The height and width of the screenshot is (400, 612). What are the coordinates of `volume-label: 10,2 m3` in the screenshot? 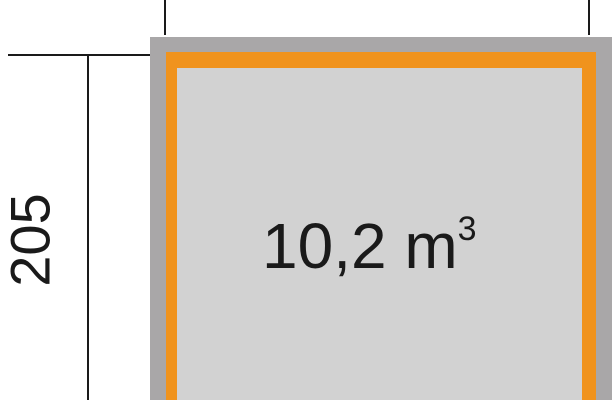 It's located at (369, 246).